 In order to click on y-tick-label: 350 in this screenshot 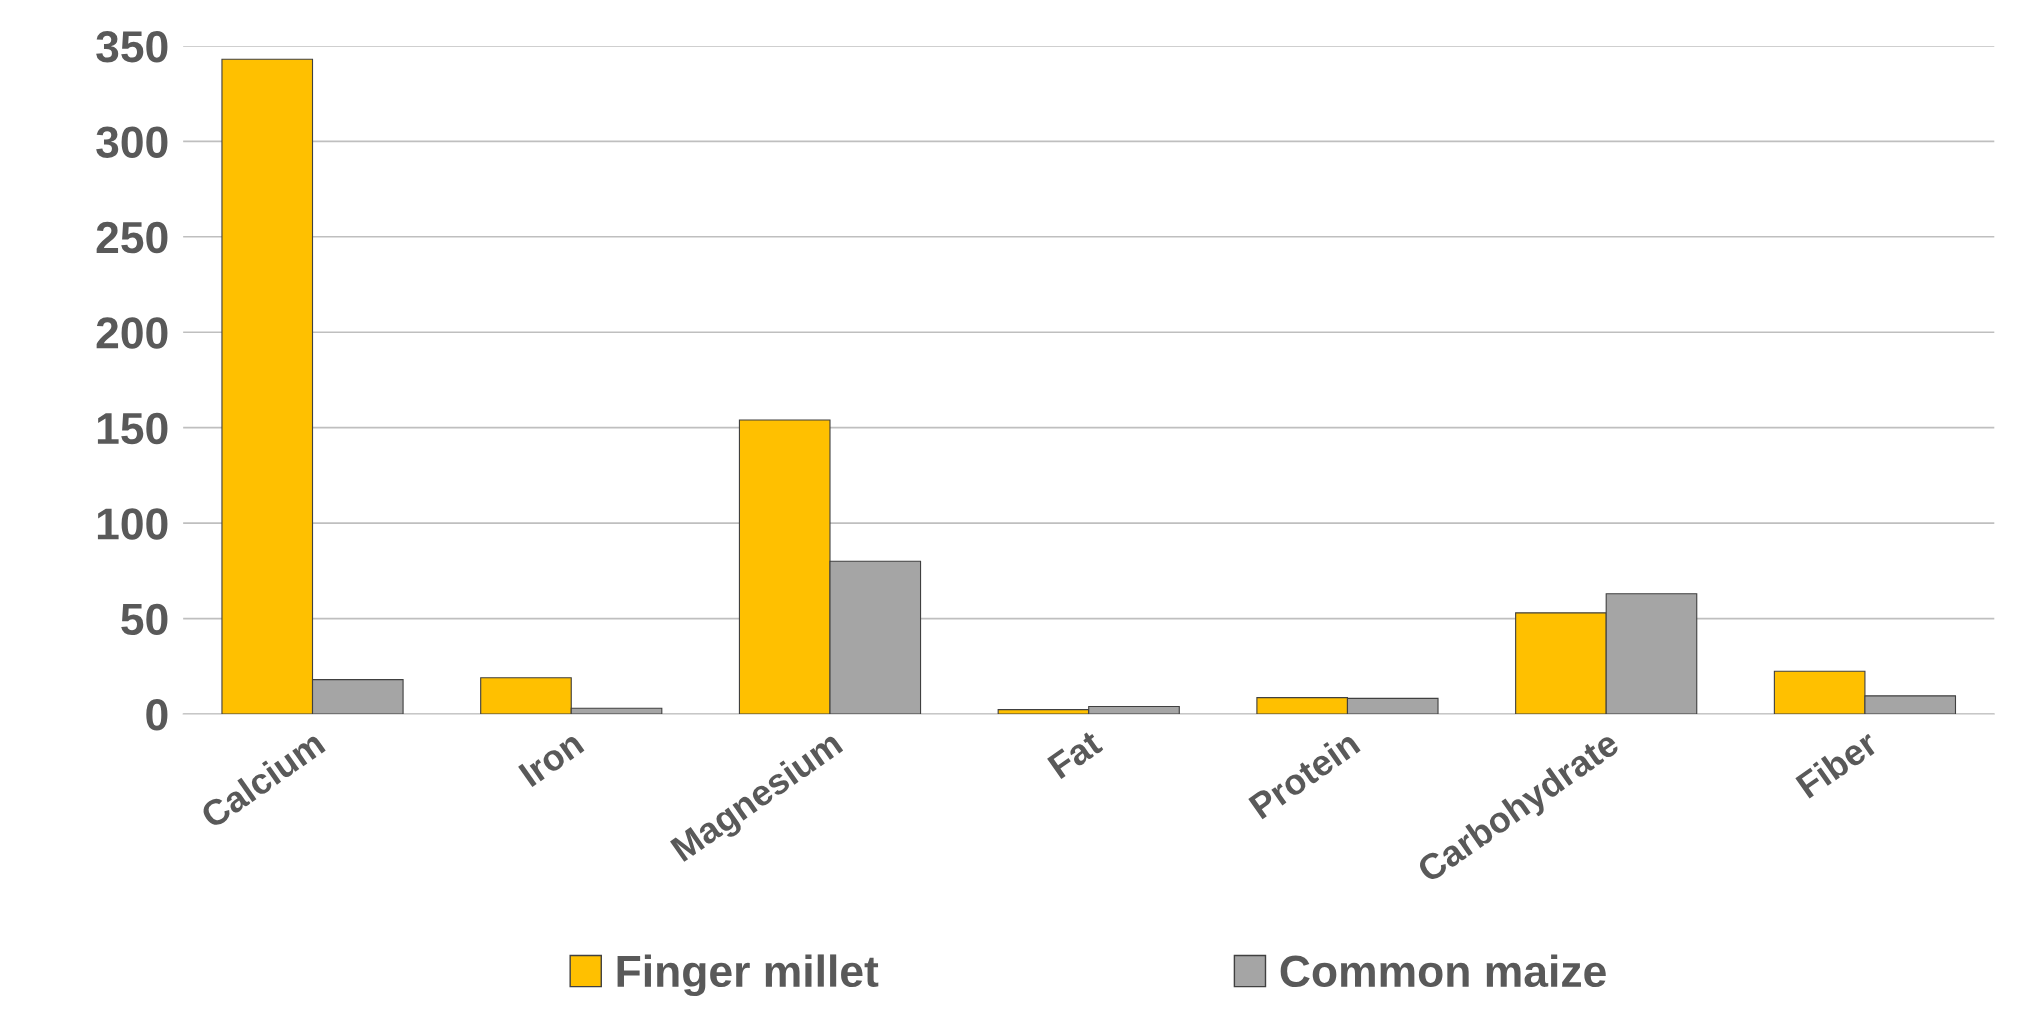, I will do `click(132, 46)`.